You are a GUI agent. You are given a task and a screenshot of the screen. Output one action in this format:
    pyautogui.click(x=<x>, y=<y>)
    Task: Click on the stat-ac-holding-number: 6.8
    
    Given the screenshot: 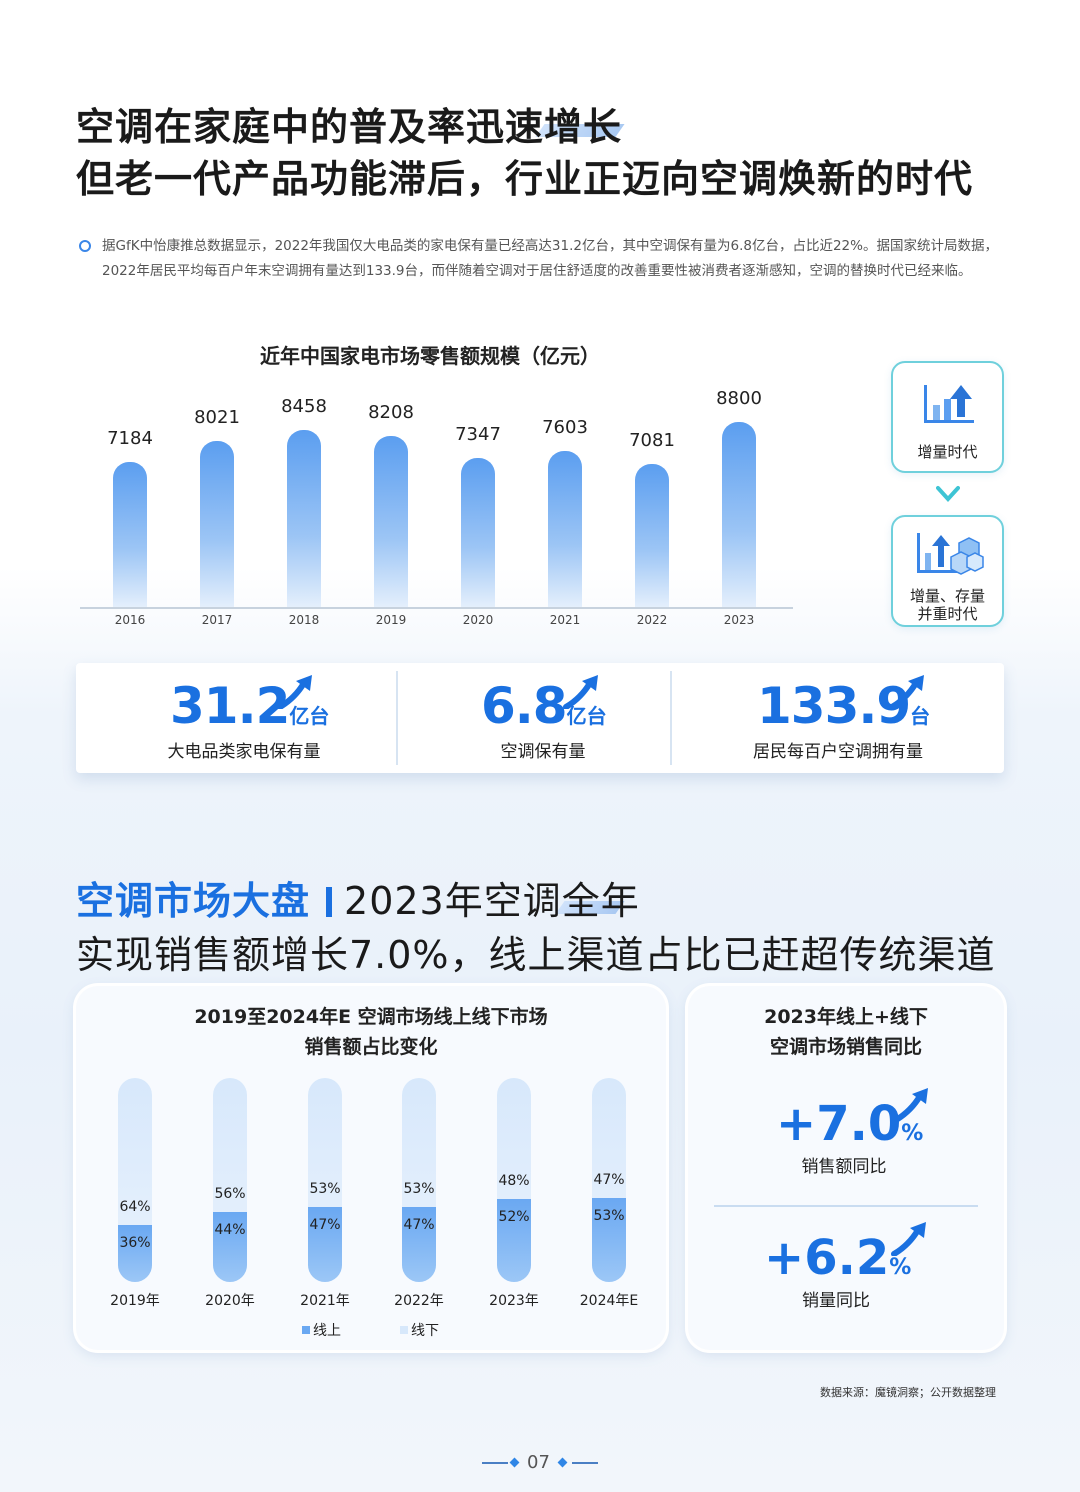 What is the action you would take?
    pyautogui.click(x=524, y=706)
    